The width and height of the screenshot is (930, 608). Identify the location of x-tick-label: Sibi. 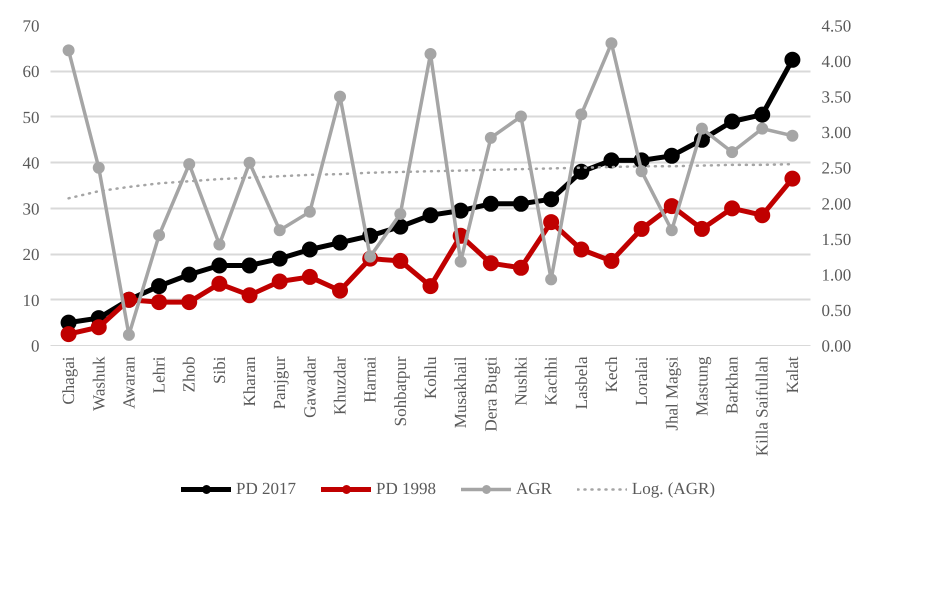
(219, 370).